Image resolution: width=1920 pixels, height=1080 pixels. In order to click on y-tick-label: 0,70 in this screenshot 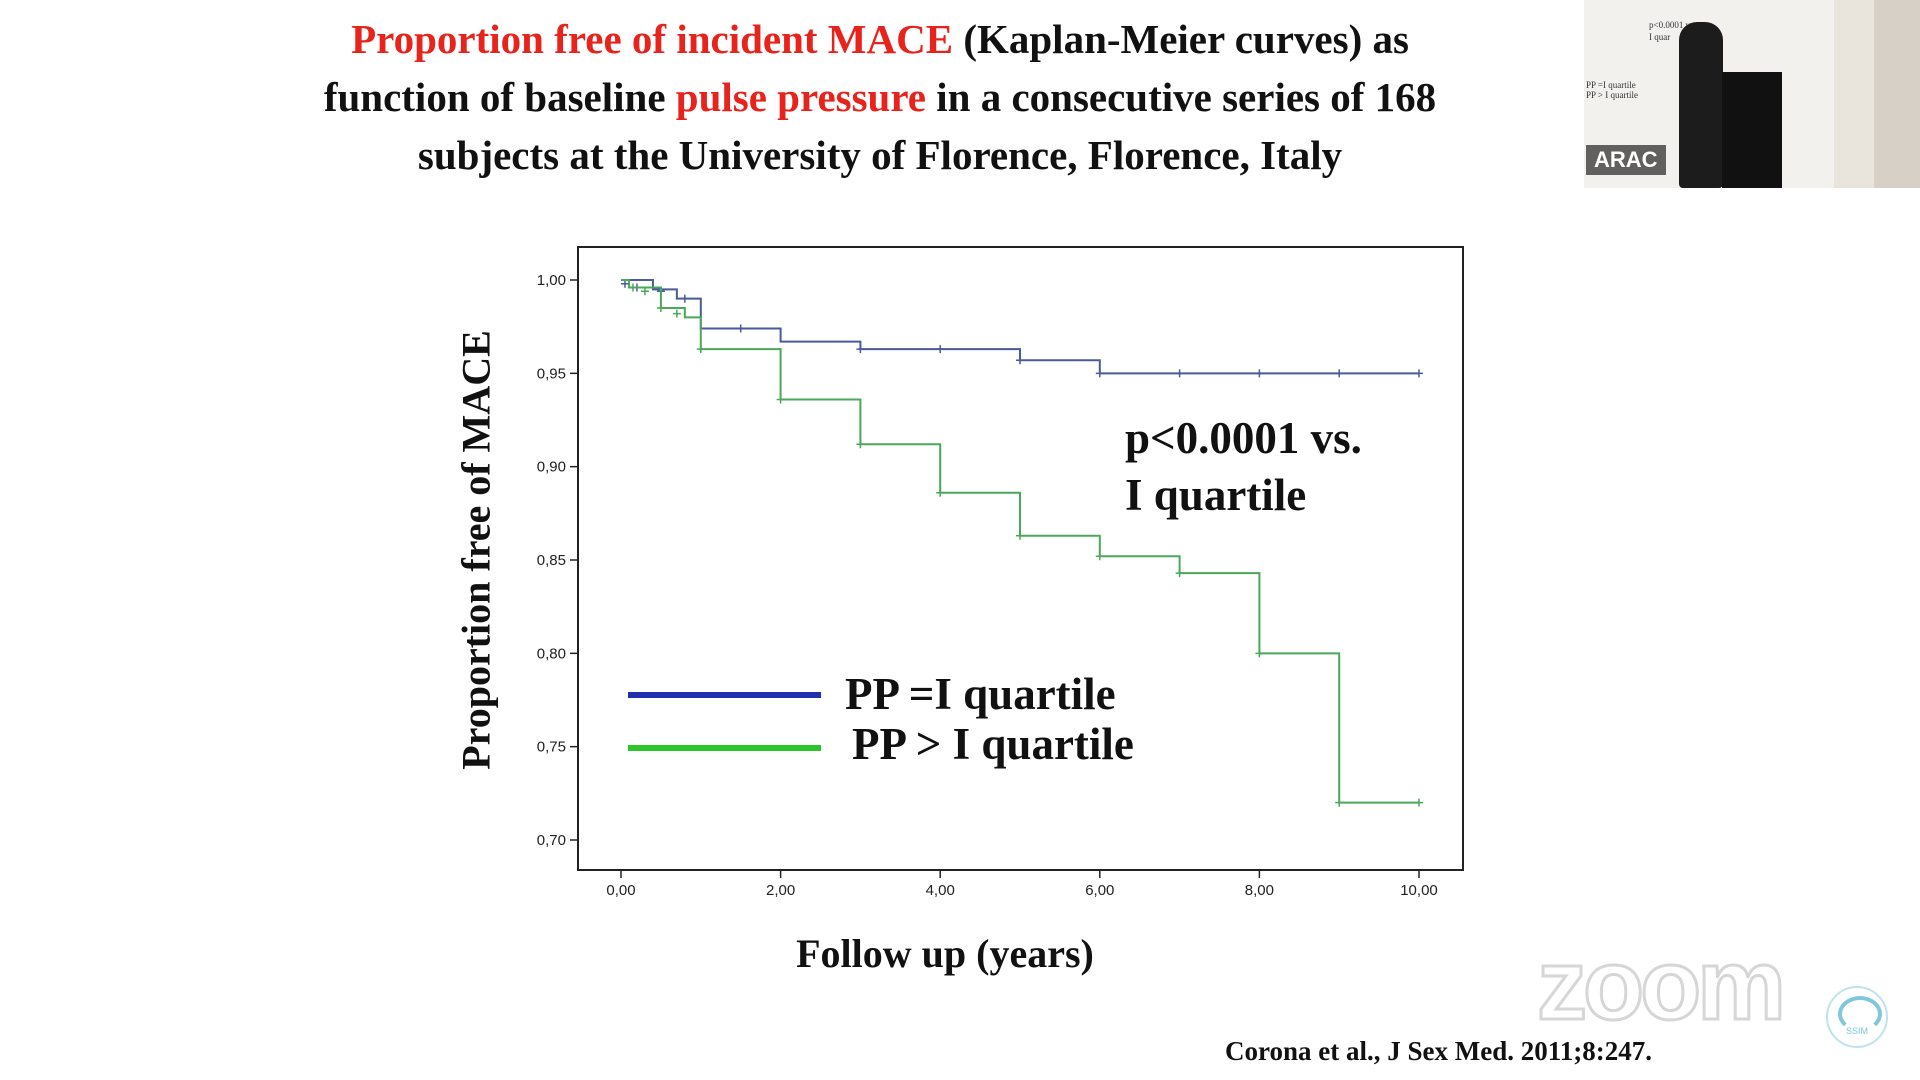, I will do `click(551, 840)`.